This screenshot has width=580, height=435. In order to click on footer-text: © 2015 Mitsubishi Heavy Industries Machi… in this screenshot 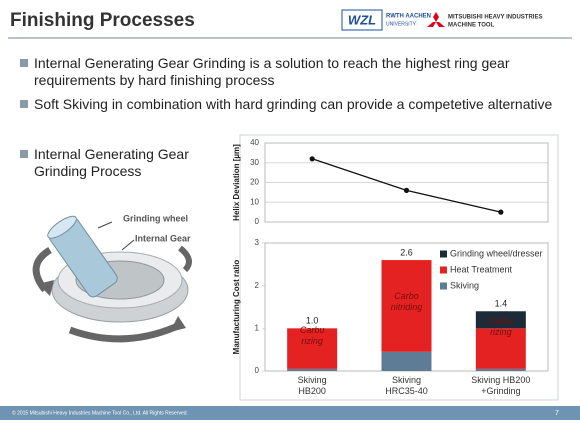, I will do `click(100, 412)`.